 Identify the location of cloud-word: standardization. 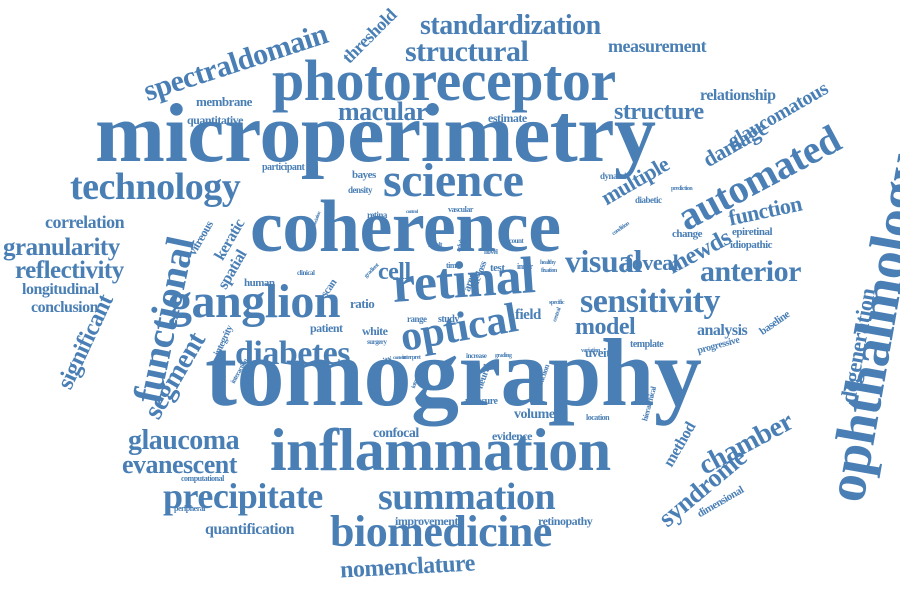
(510, 25).